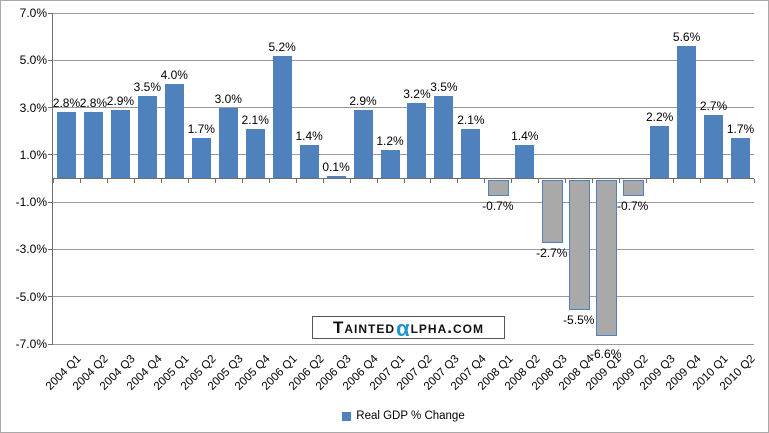 The width and height of the screenshot is (769, 433). I want to click on bar-data-label: 1.2%, so click(390, 141).